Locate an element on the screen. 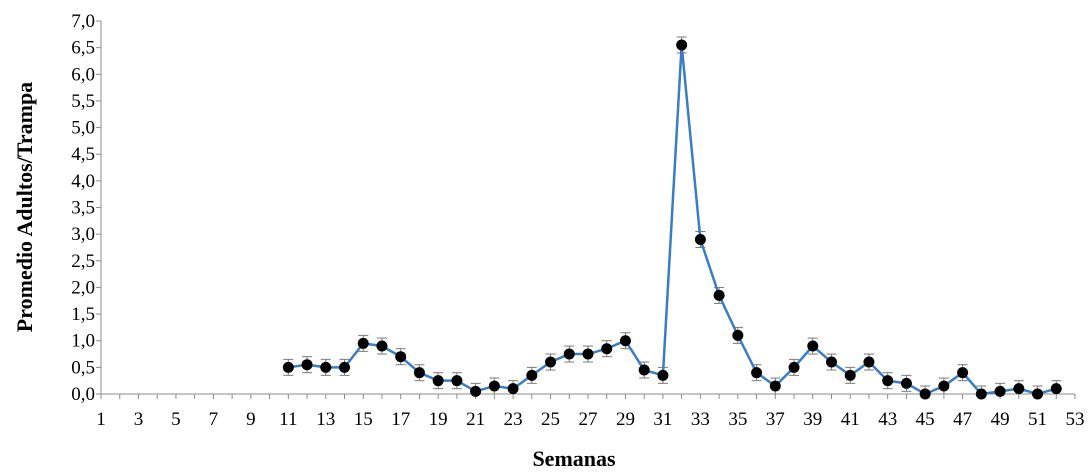 Image resolution: width=1091 pixels, height=473 pixels. y-tick-label: 4,0 is located at coordinates (83, 181).